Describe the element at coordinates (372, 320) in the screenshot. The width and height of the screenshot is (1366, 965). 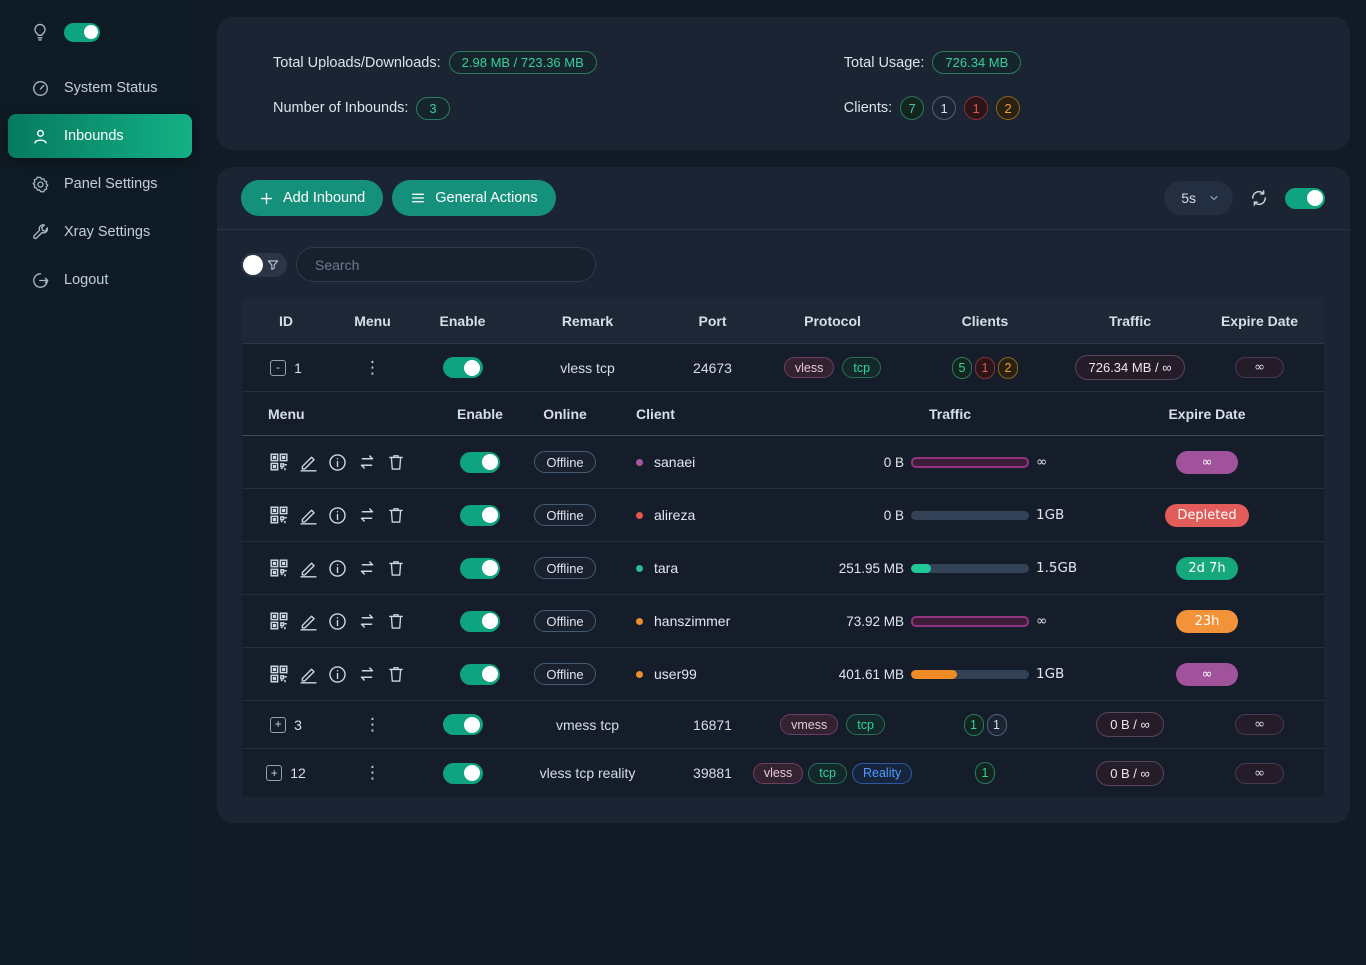
I see `header-menu: Menu` at that location.